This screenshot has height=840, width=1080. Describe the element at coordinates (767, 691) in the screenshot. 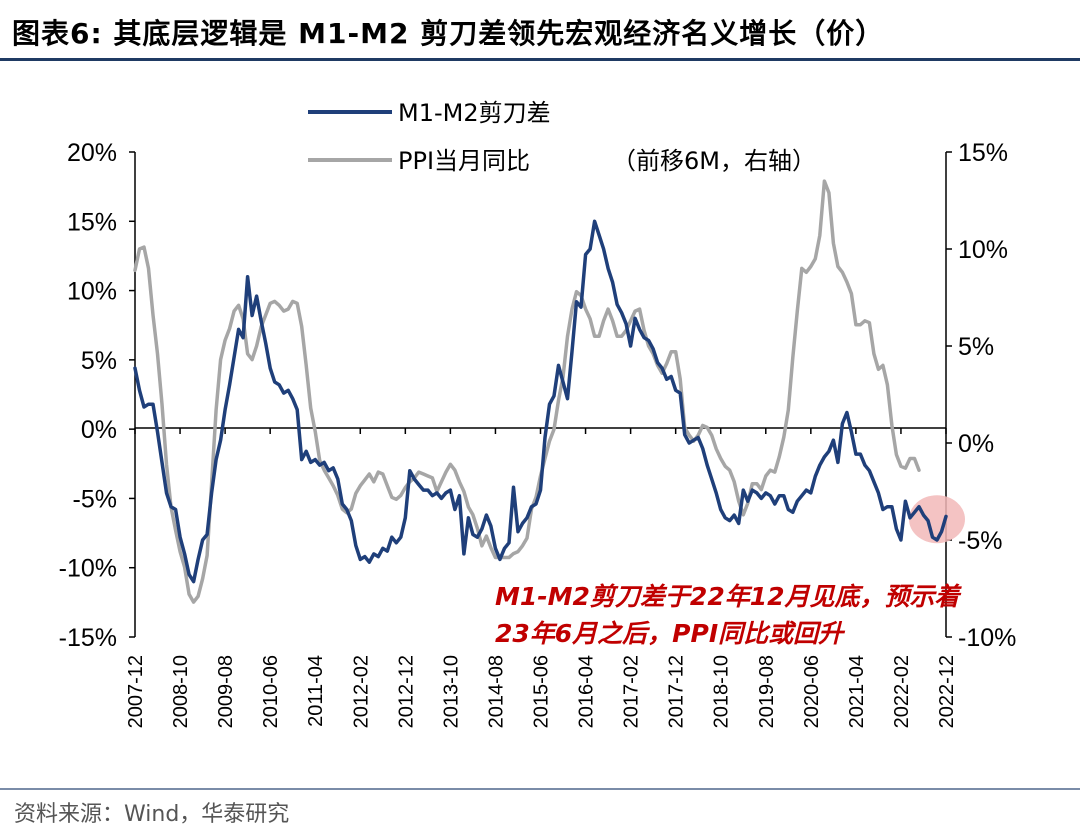

I see `x-tick-label: 2019-08` at that location.